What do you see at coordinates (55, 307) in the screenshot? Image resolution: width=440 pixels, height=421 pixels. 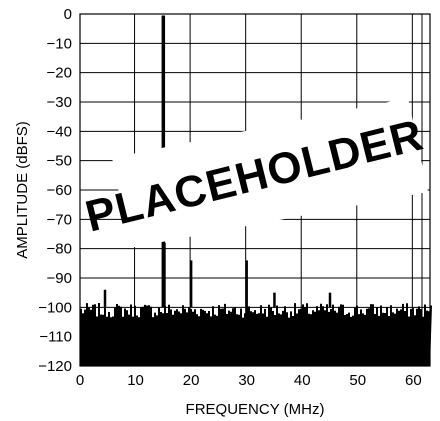 I see `y-tick-label: −100` at bounding box center [55, 307].